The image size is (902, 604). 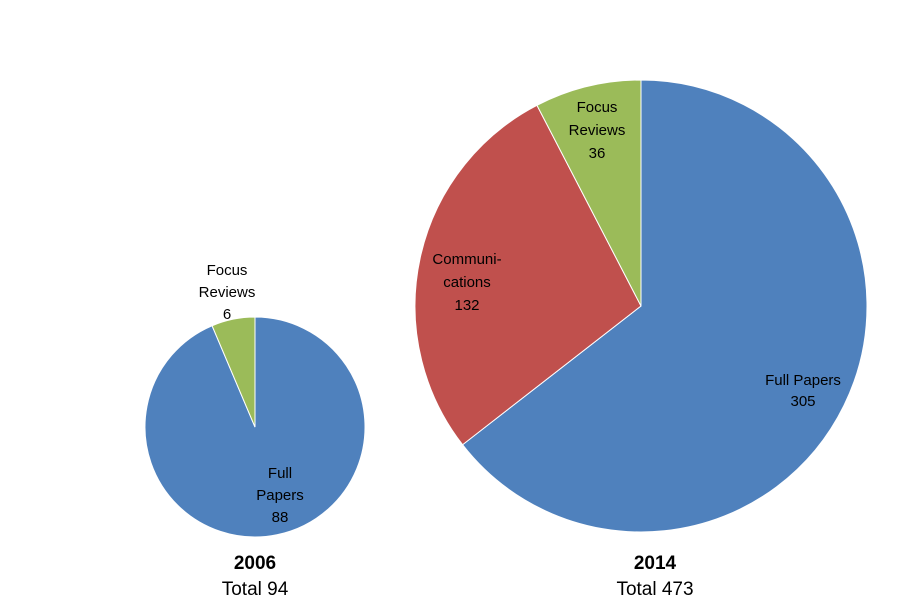 I want to click on data-label-full-papers: Full Papers 305, so click(x=803, y=391).